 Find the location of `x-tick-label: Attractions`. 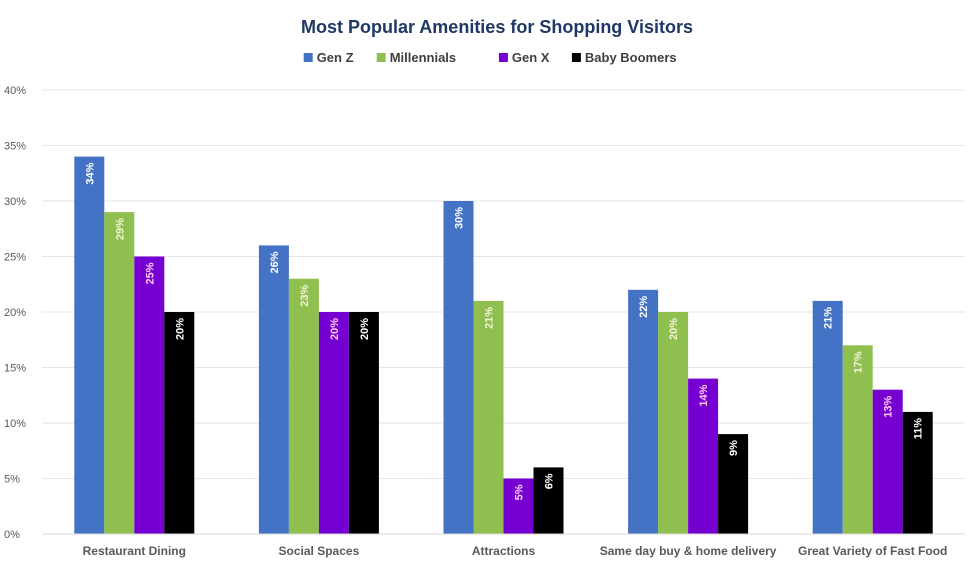

x-tick-label: Attractions is located at coordinates (504, 551).